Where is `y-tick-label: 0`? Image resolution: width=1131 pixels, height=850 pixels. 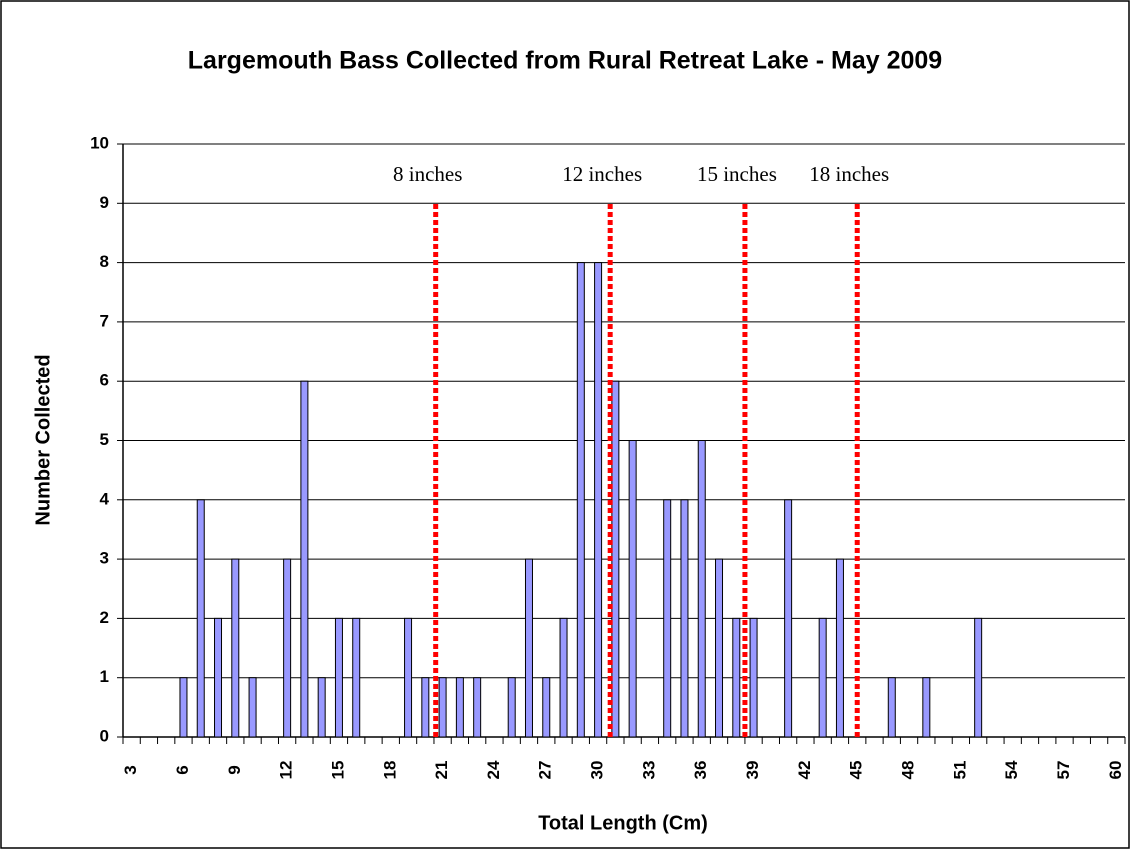
y-tick-label: 0 is located at coordinates (104, 735).